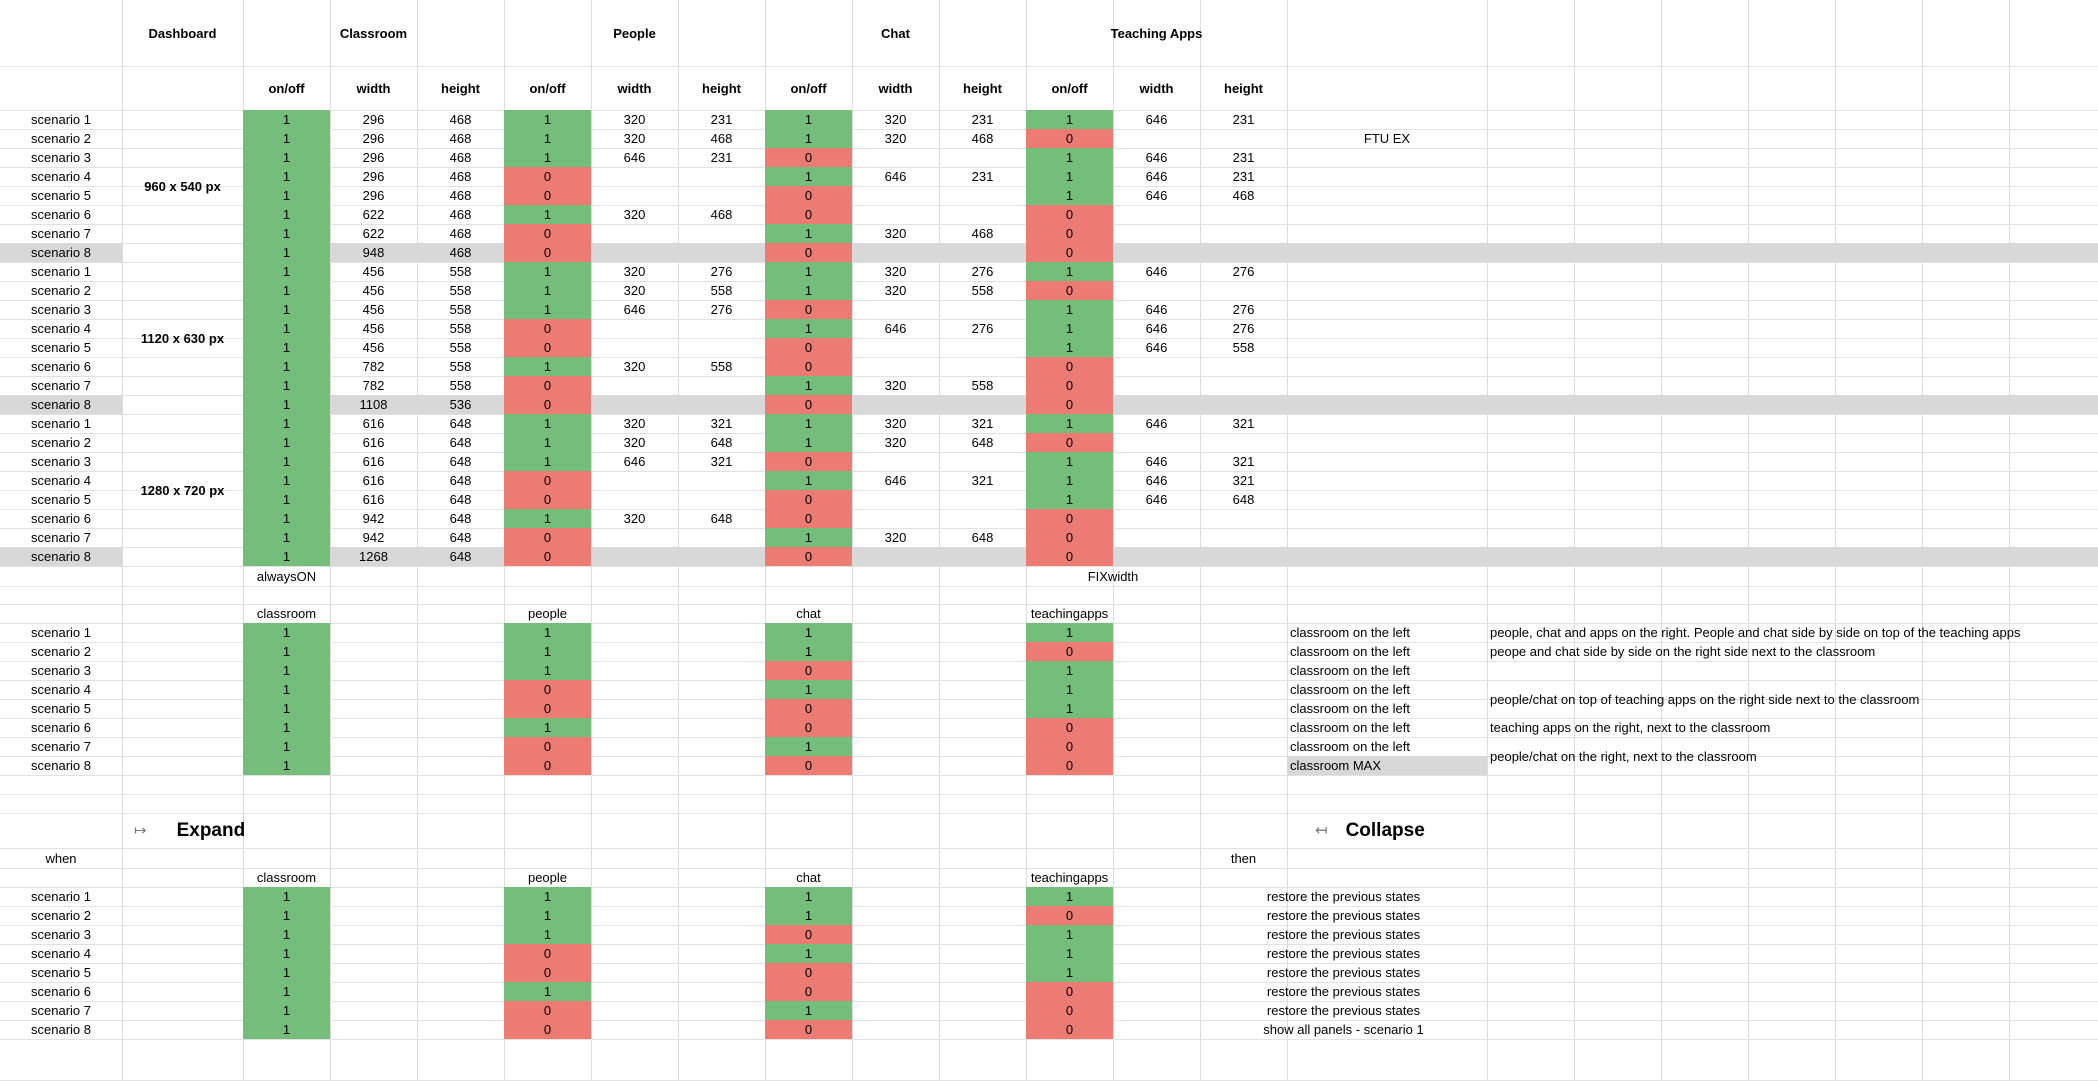 The height and width of the screenshot is (1081, 2098). What do you see at coordinates (1387, 138) in the screenshot?
I see `ftu-label: FTU EX` at bounding box center [1387, 138].